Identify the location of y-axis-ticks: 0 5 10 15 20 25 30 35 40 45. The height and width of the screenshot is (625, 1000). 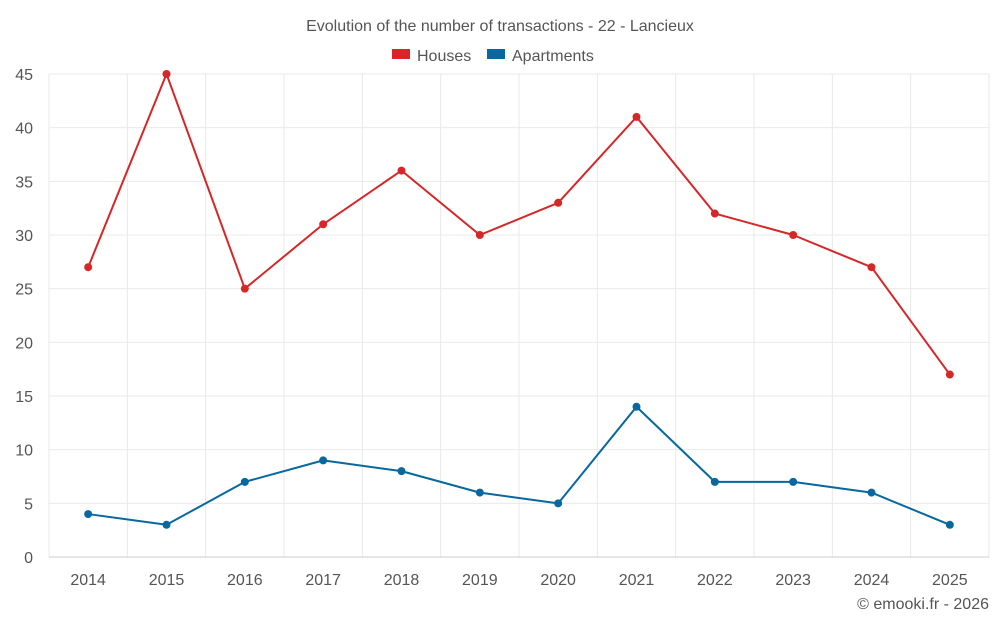
(24, 317).